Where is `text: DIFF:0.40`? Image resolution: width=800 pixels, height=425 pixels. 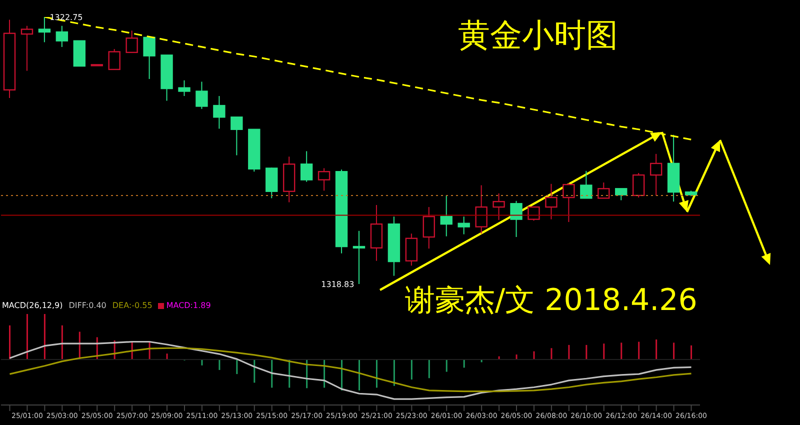 text: DIFF:0.40 is located at coordinates (87, 305).